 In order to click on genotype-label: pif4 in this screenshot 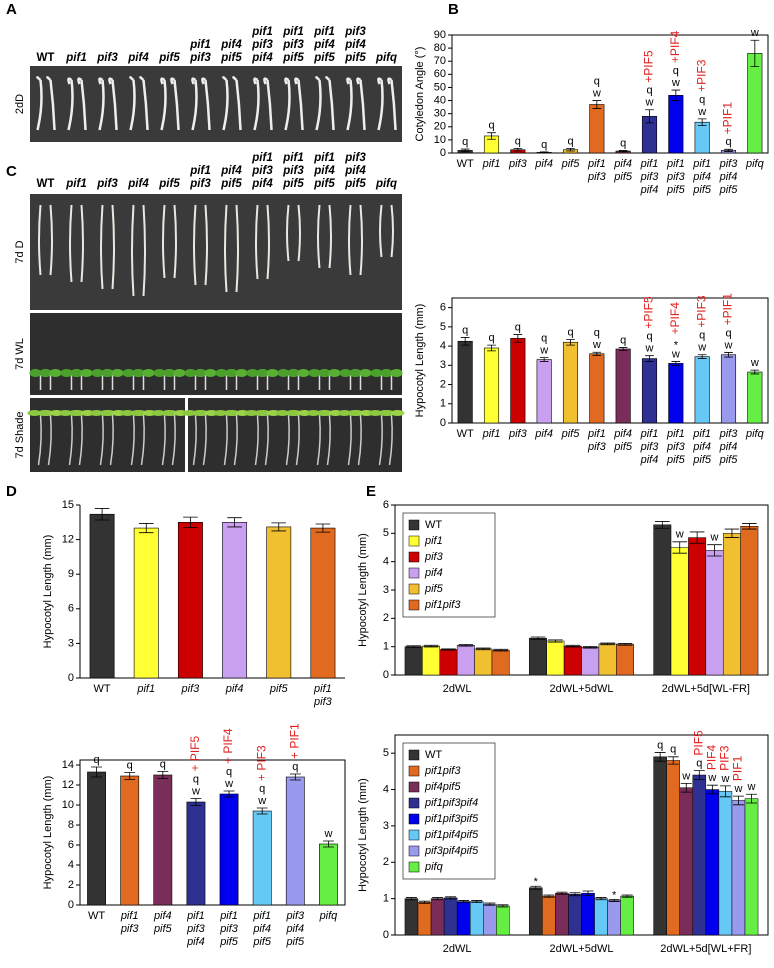, I will do `click(324, 171)`.